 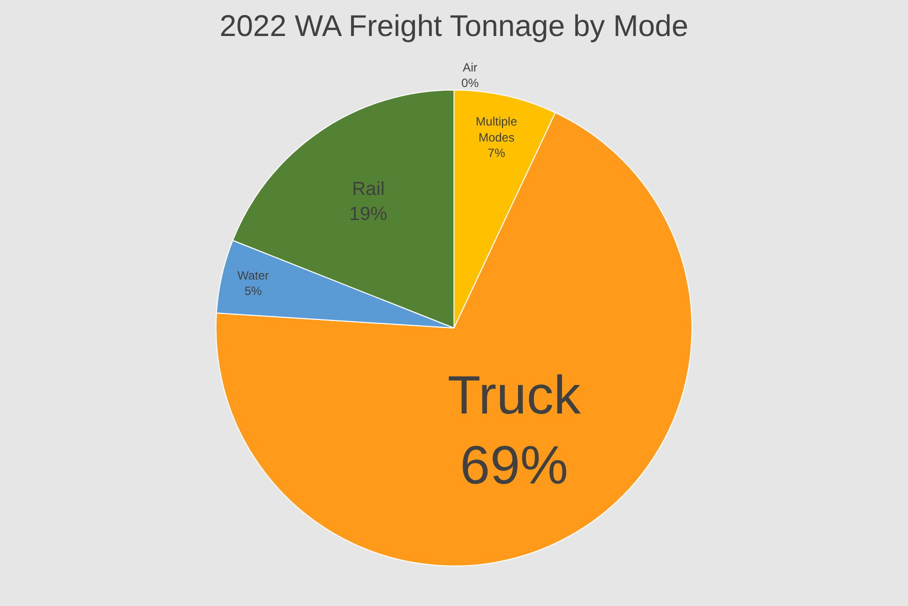 I want to click on data-label: 69%, so click(x=514, y=466).